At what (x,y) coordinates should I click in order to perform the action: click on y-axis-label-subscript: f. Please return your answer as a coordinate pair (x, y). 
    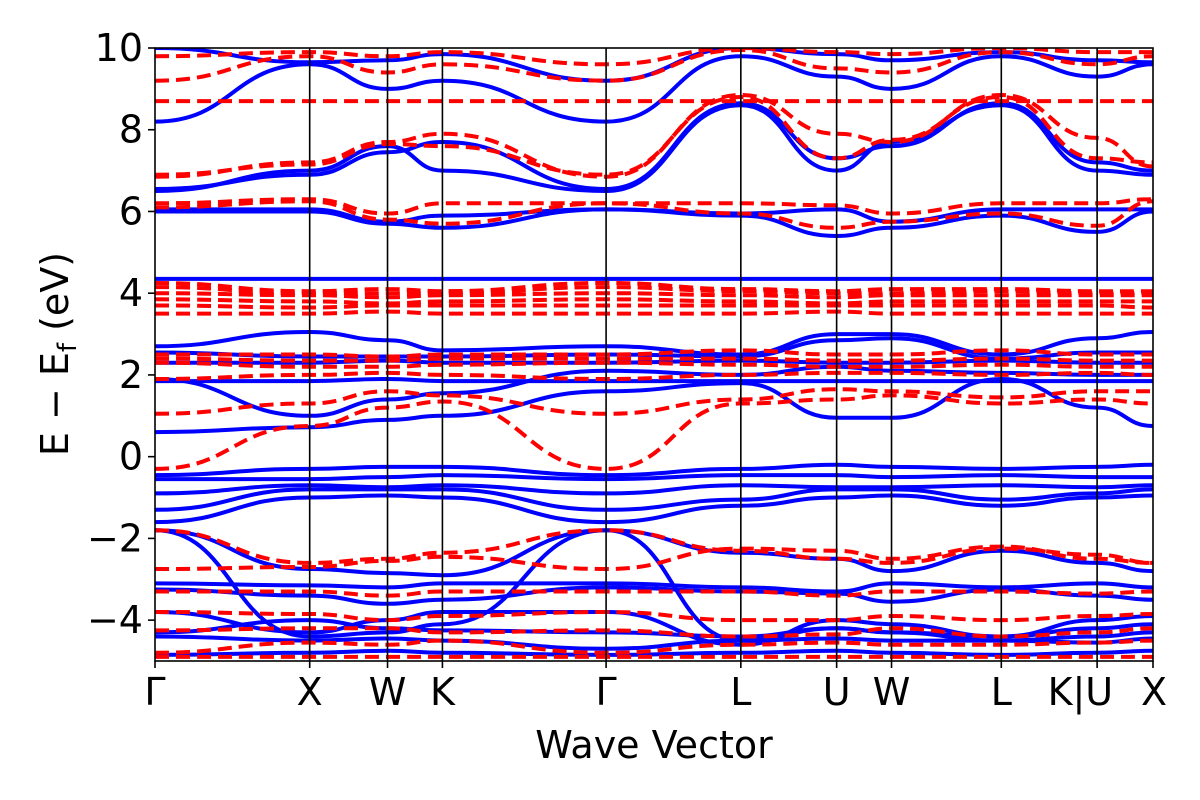
    Looking at the image, I should click on (68, 347).